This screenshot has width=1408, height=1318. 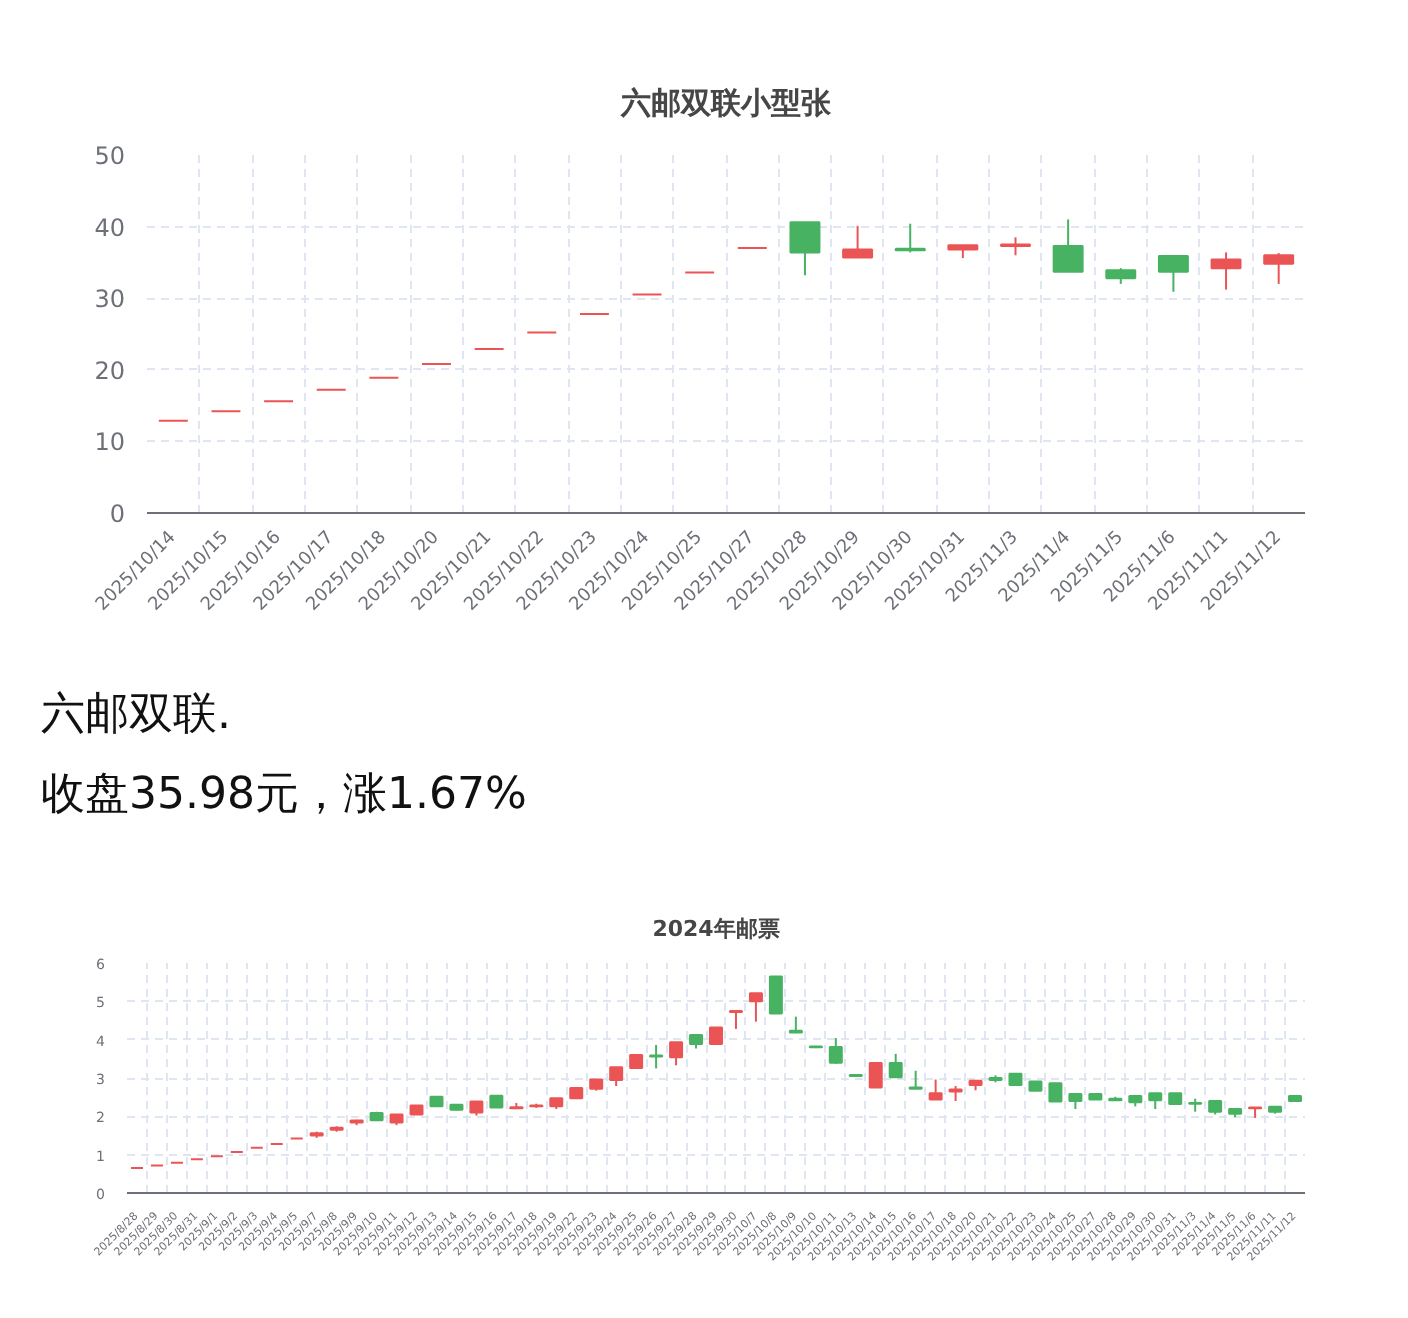 I want to click on y-tick-label: 20, so click(x=110, y=370).